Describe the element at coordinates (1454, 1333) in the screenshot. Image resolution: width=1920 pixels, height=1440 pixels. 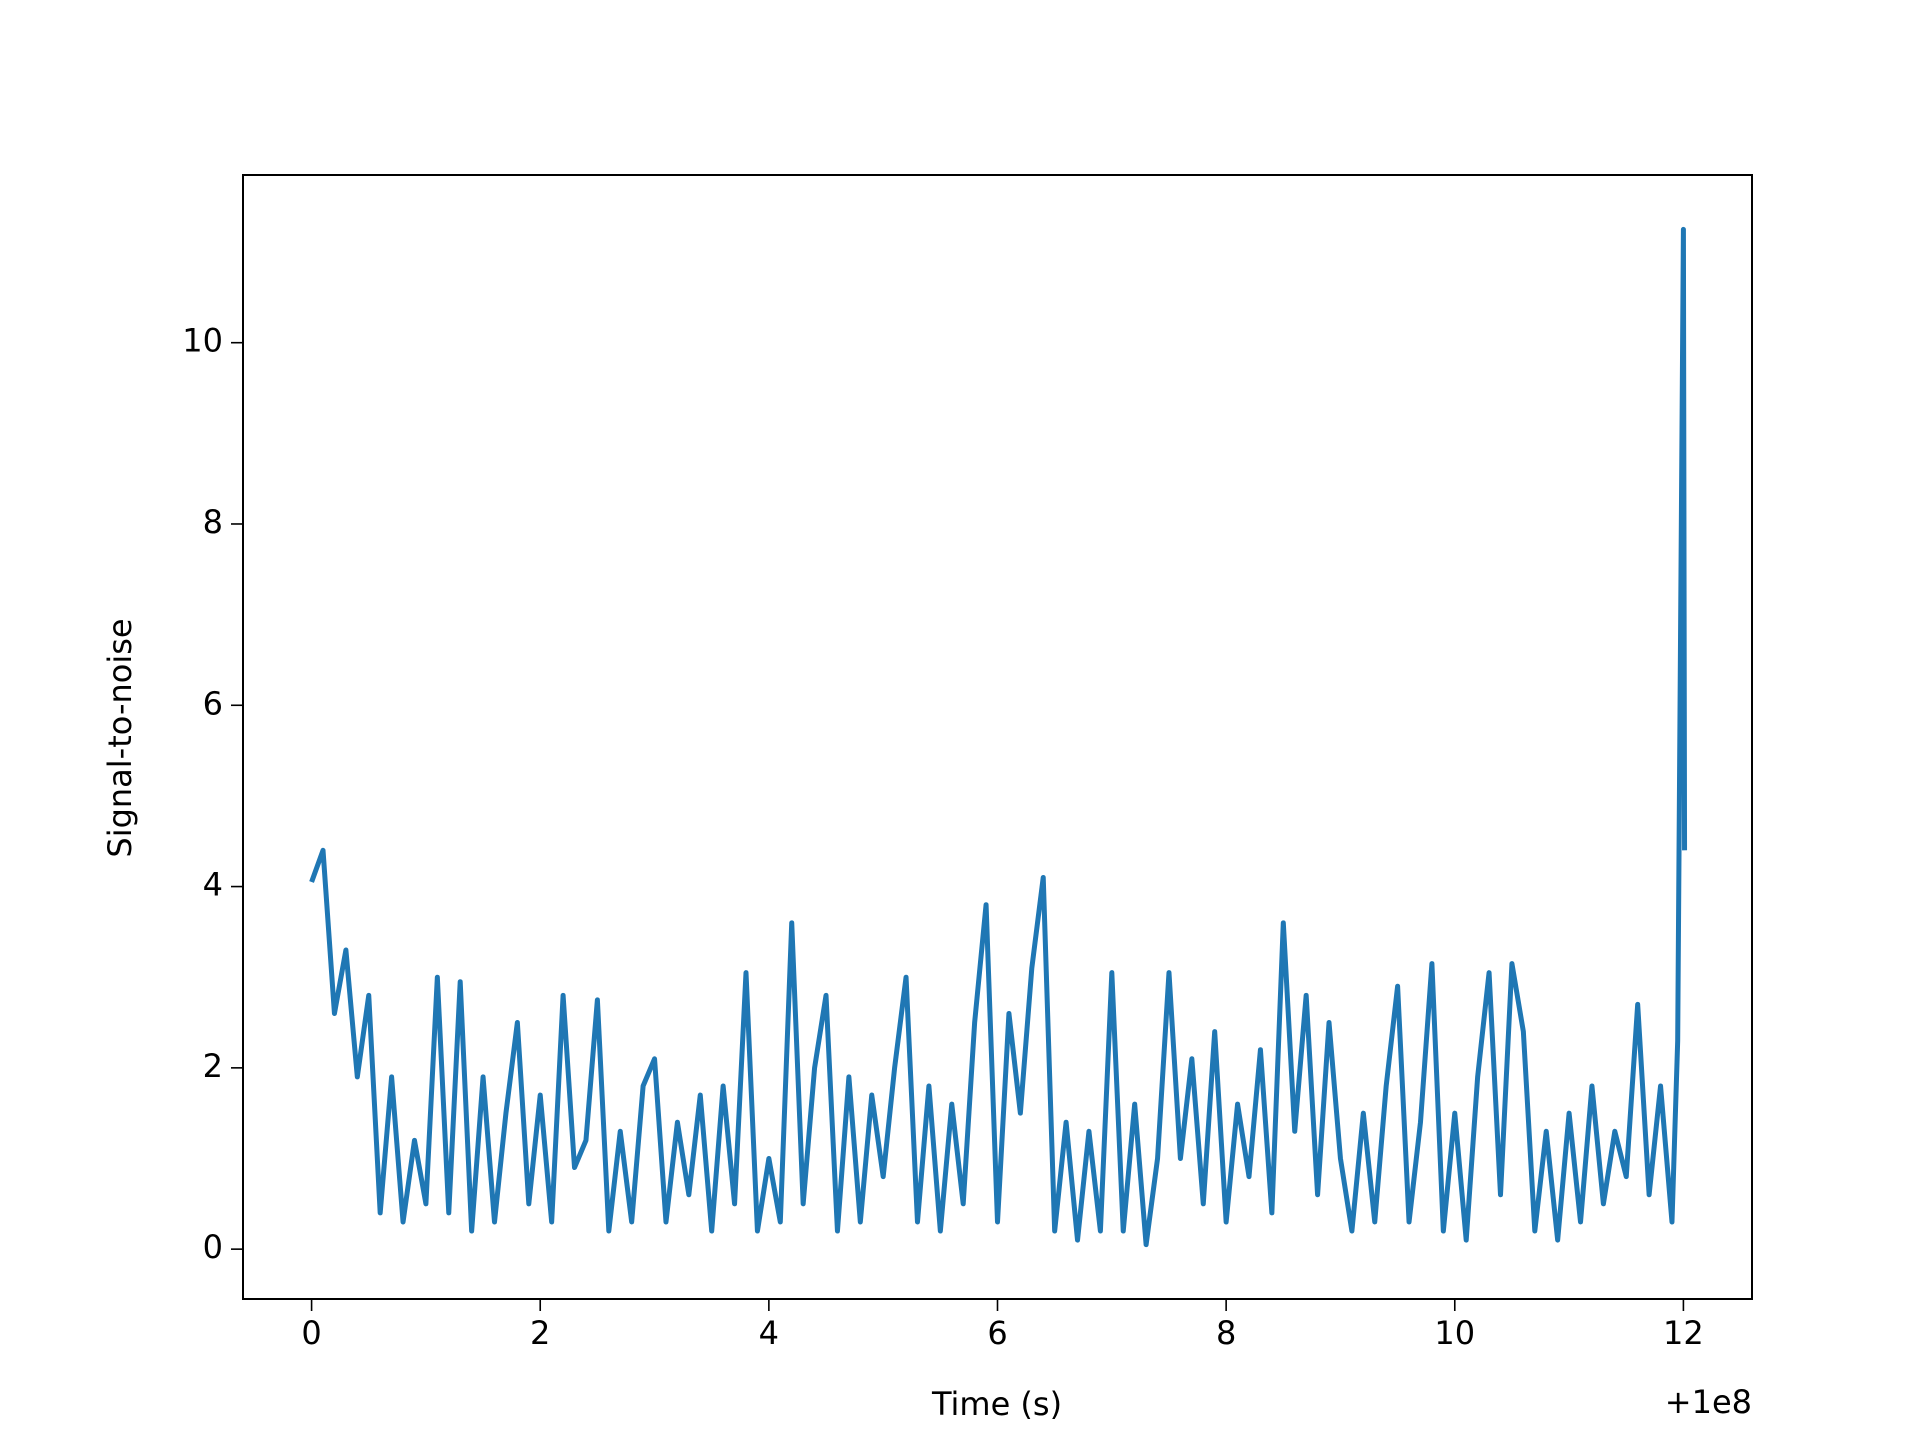
I see `x-tick-label: 10` at that location.